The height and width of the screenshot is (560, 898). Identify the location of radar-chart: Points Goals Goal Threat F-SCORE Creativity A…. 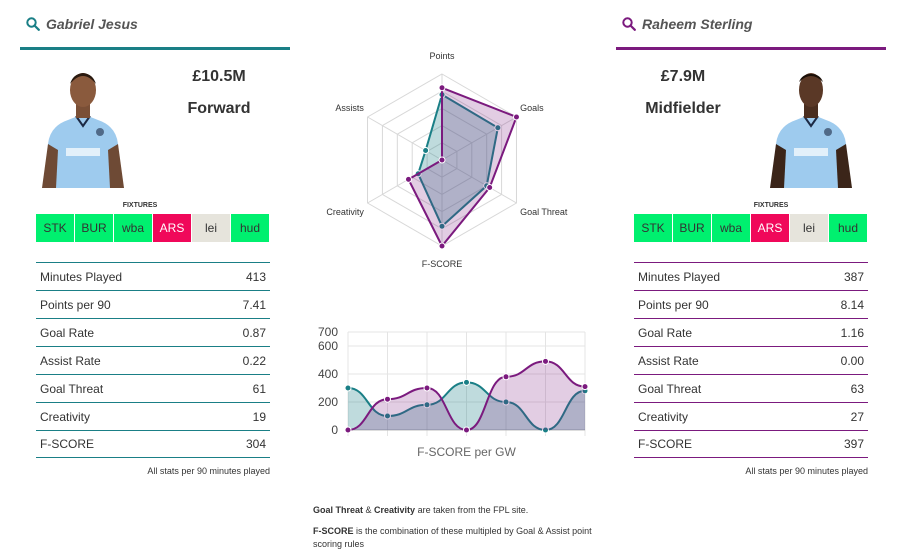
(447, 160).